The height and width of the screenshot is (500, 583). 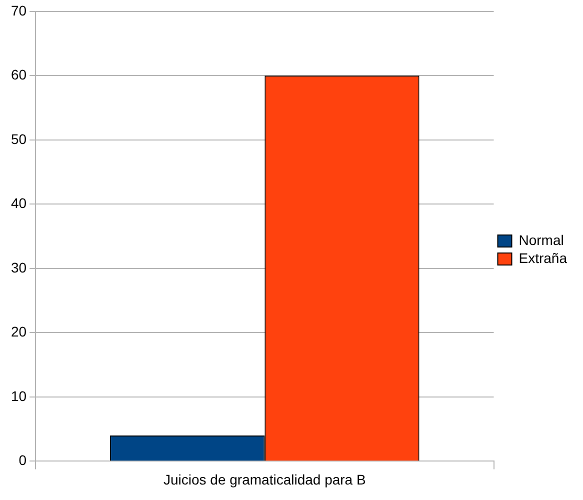 I want to click on y-tick-label: 70, so click(x=18, y=10).